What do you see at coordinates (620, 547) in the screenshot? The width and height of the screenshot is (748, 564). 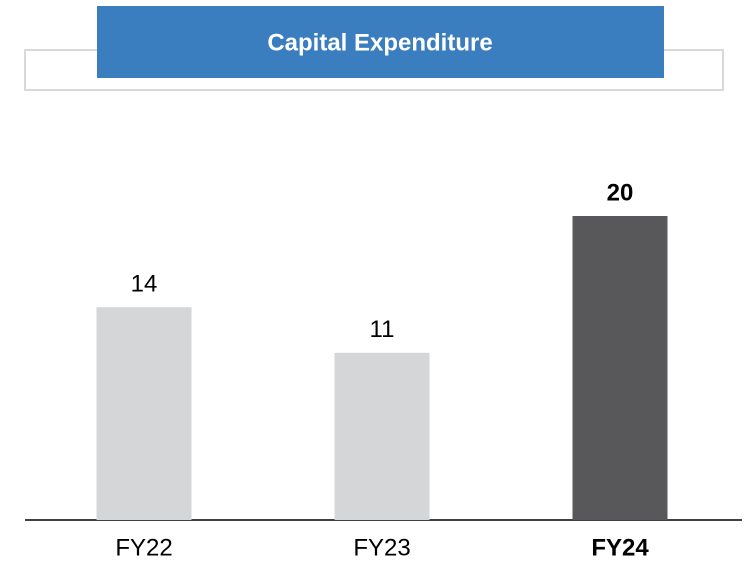 I see `x-tick-label: FY24` at bounding box center [620, 547].